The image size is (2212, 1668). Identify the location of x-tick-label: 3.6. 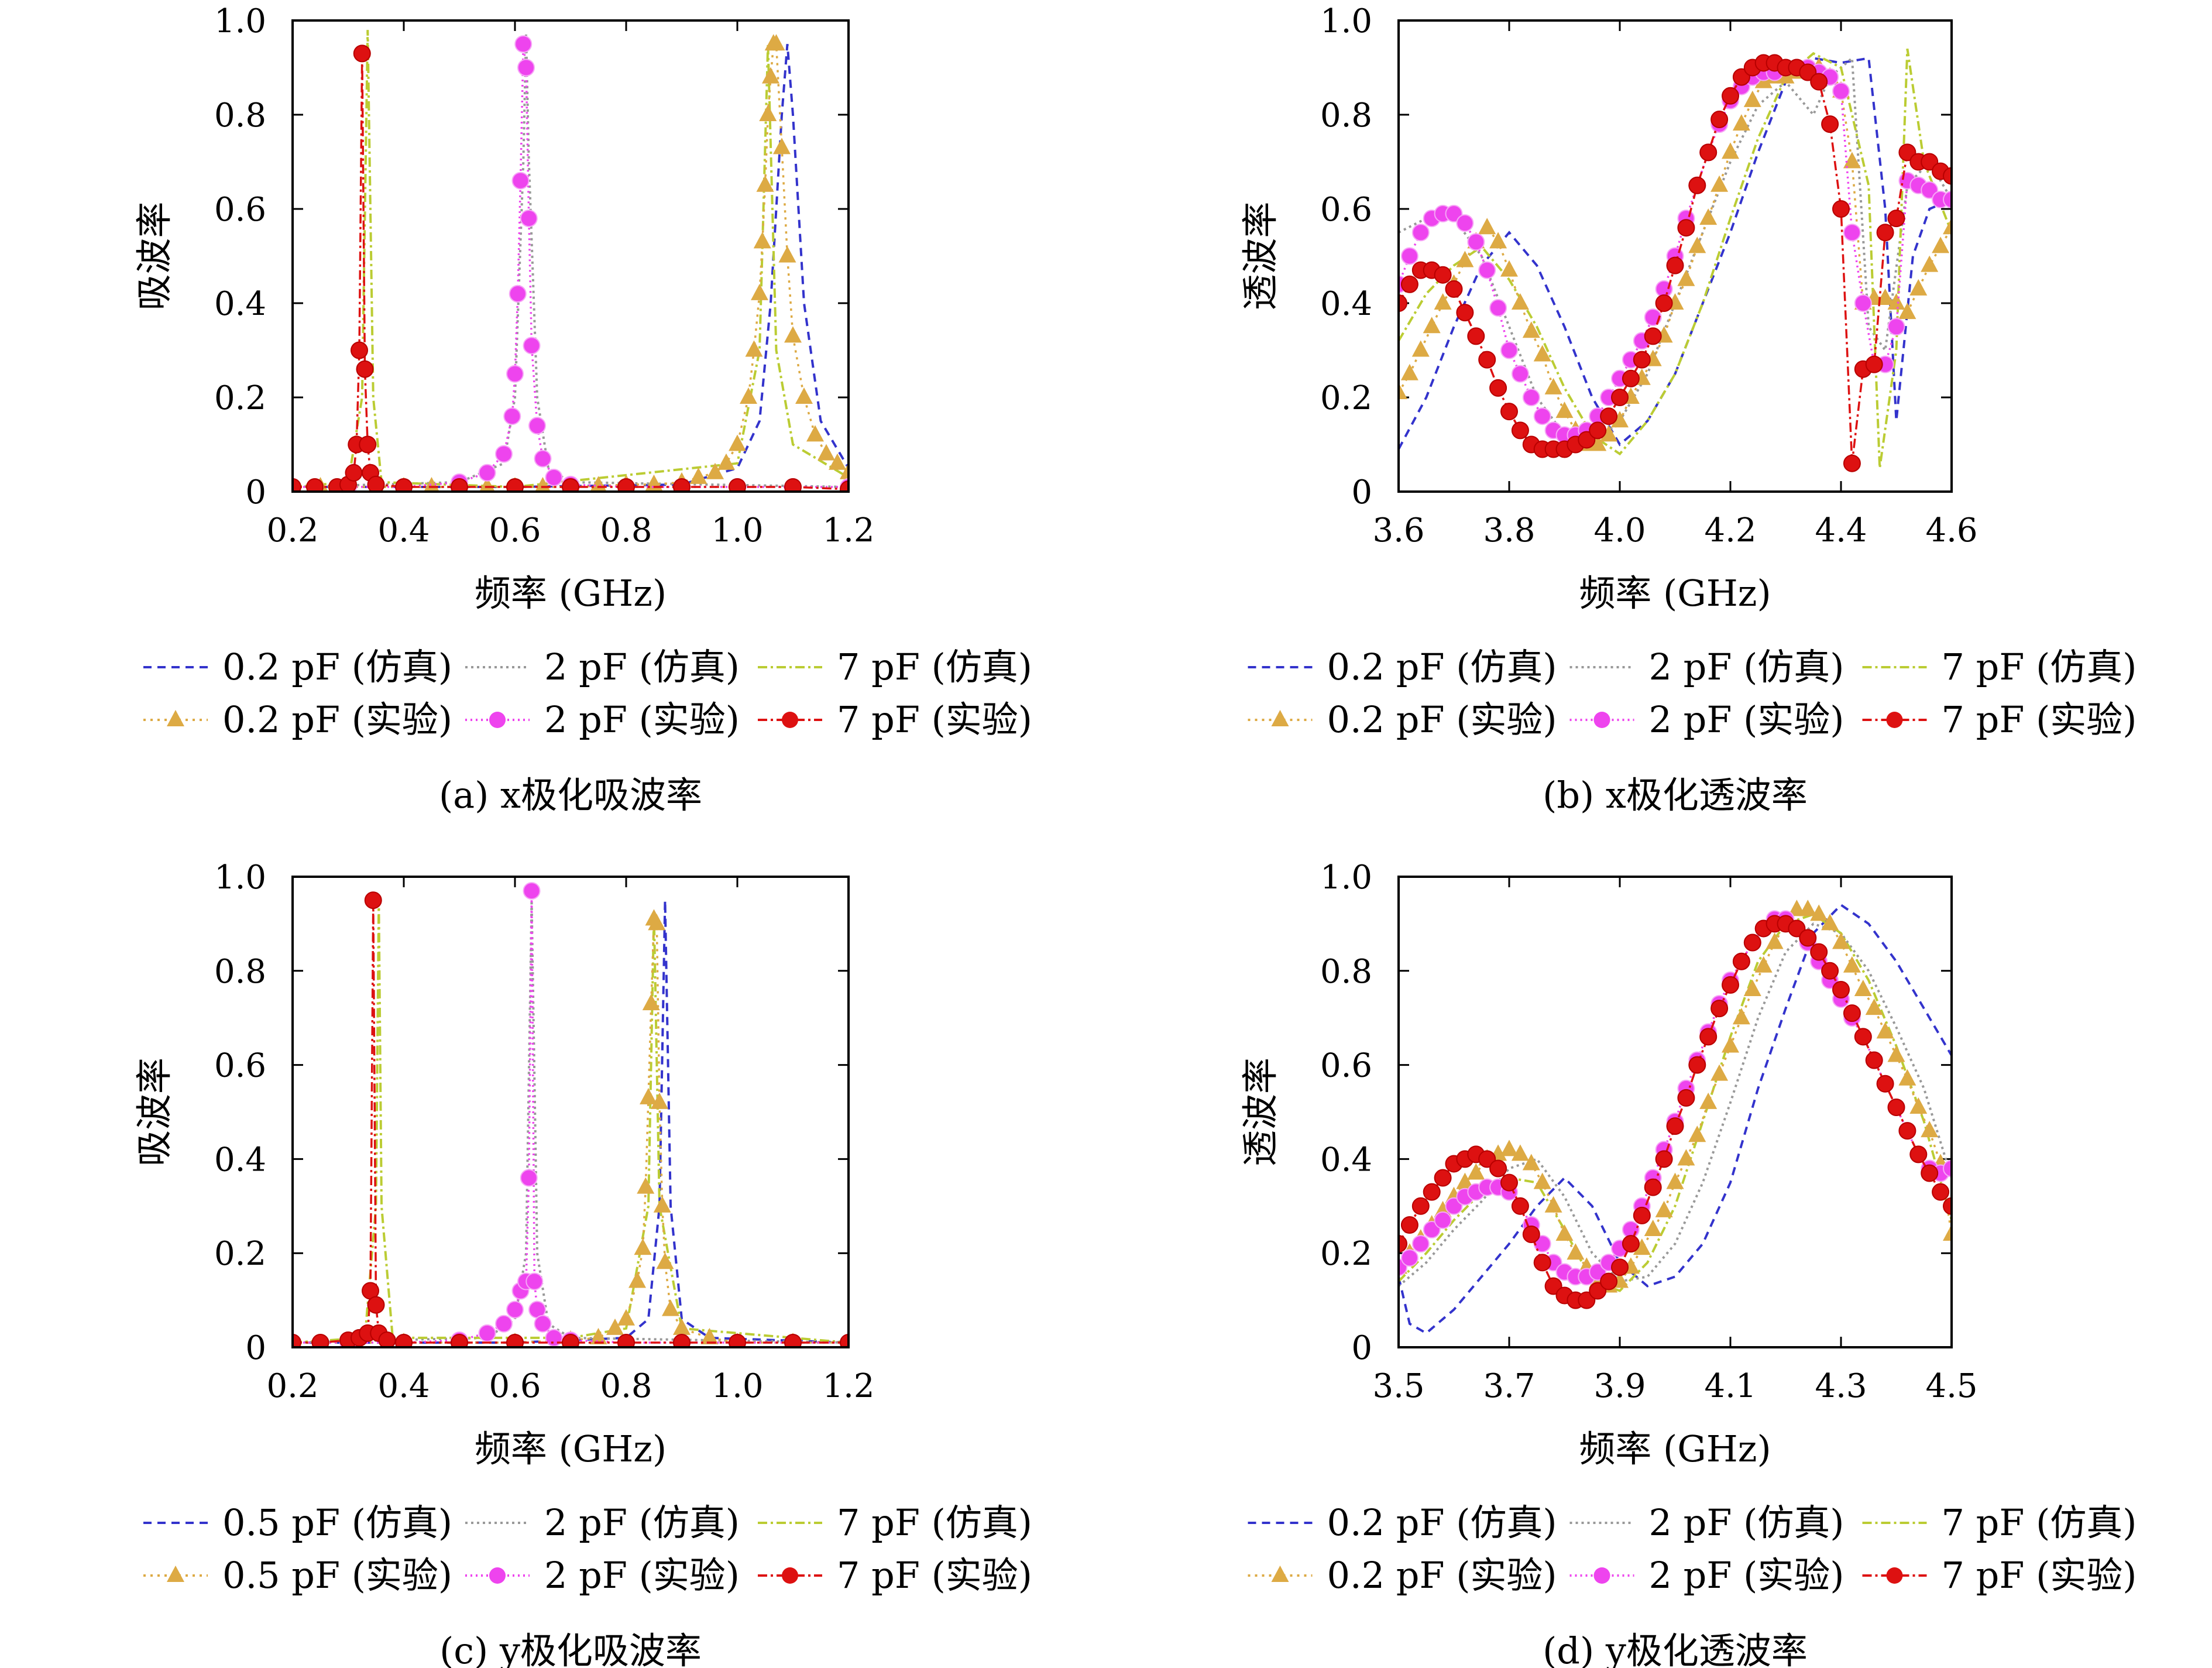
(1398, 531).